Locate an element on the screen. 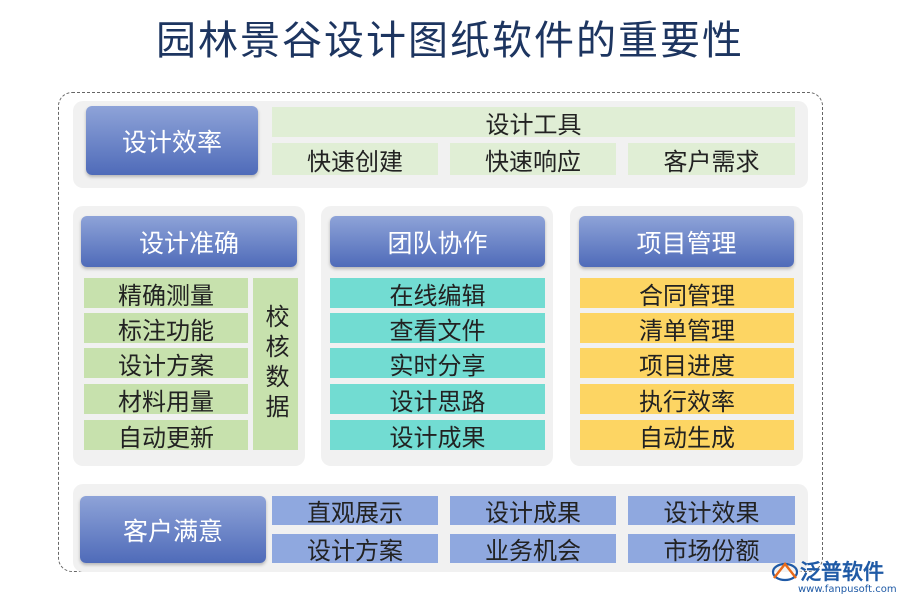  accuracy-item: 材料用量 is located at coordinates (166, 400).